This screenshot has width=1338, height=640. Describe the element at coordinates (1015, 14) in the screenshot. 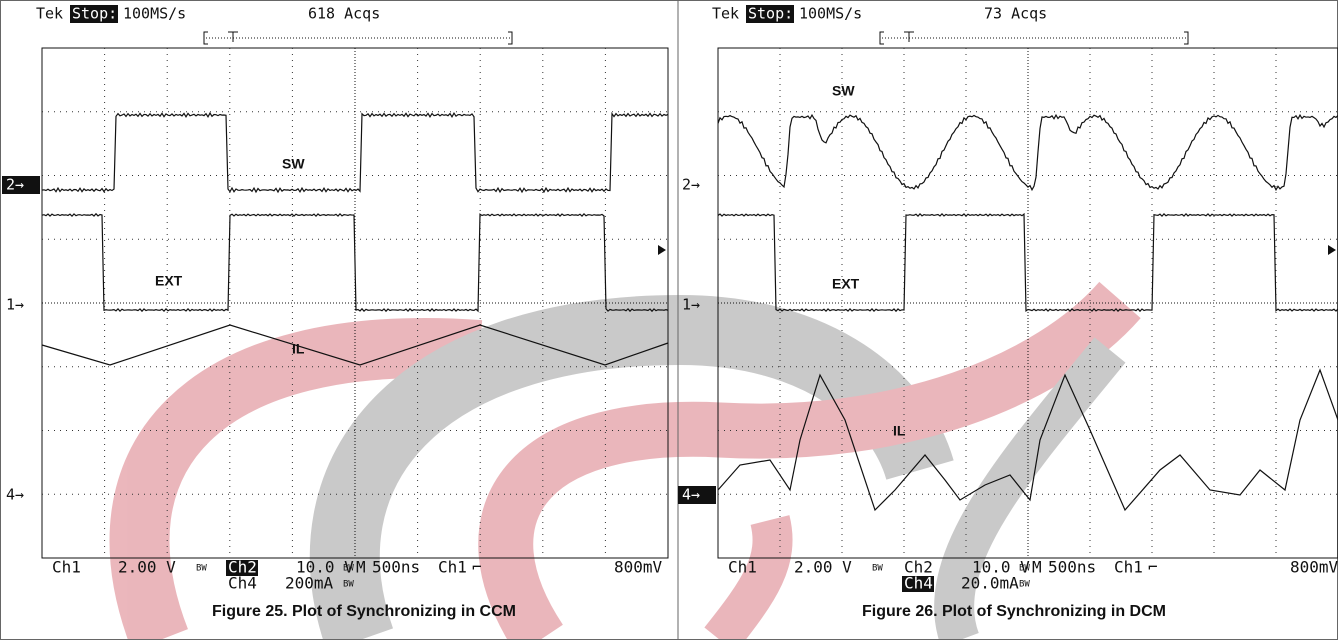

I see `acquisitions: 73 Acqs` at that location.